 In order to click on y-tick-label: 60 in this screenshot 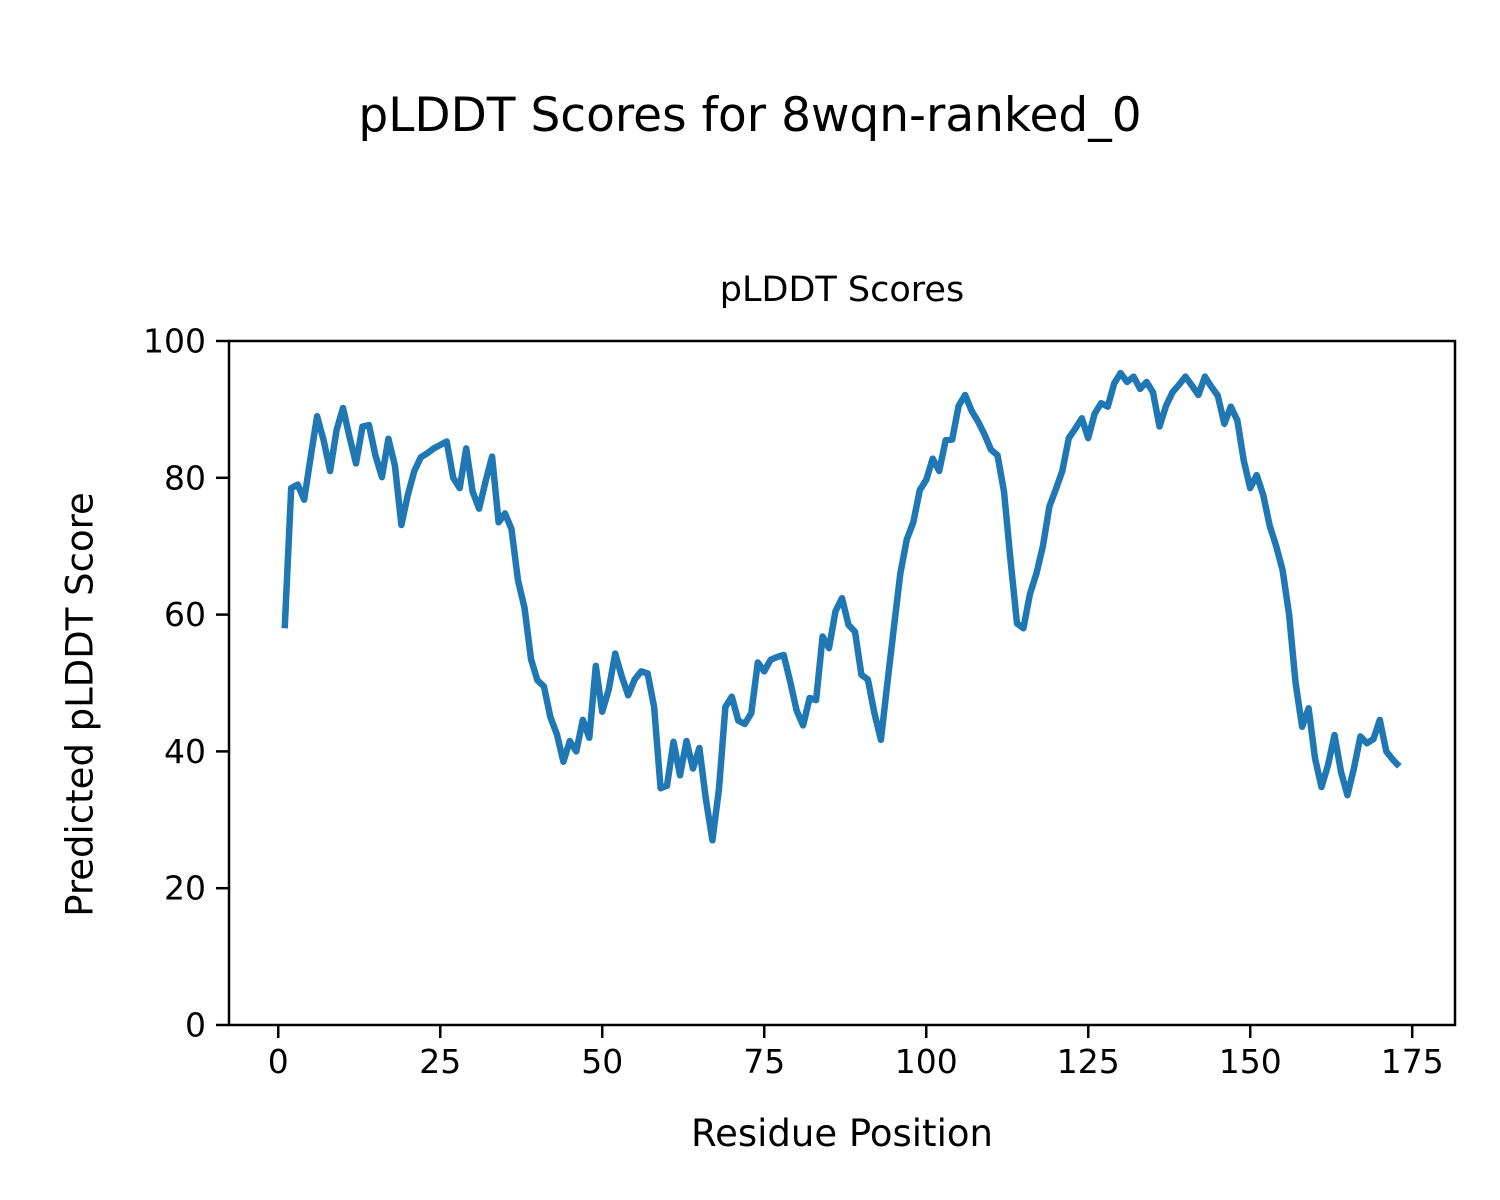, I will do `click(185, 614)`.